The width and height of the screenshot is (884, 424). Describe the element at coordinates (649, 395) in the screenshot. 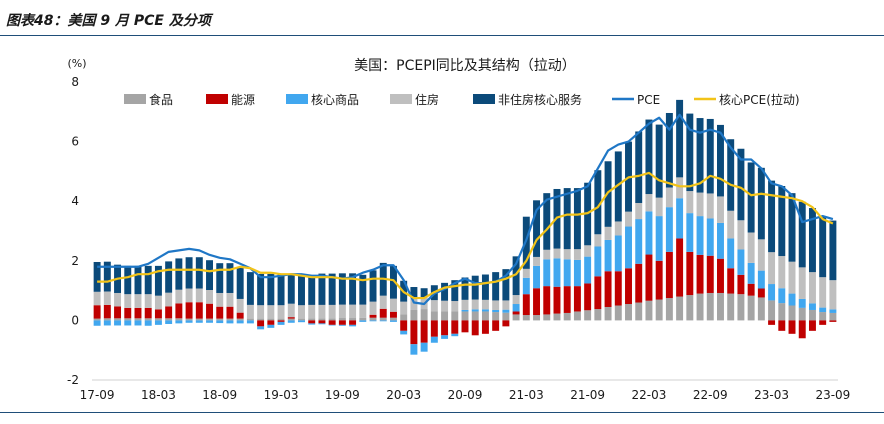

I see `x-tick-label: 22-03` at that location.